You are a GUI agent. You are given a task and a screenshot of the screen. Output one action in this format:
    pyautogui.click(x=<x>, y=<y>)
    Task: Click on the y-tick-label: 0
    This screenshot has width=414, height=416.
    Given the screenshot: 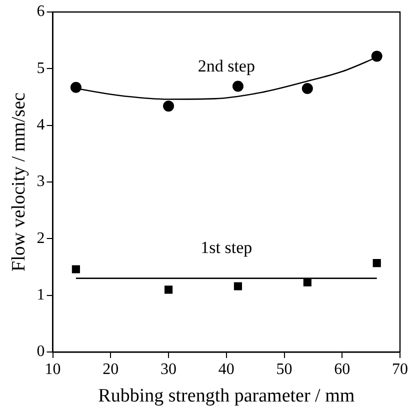 What is the action you would take?
    pyautogui.click(x=40, y=351)
    